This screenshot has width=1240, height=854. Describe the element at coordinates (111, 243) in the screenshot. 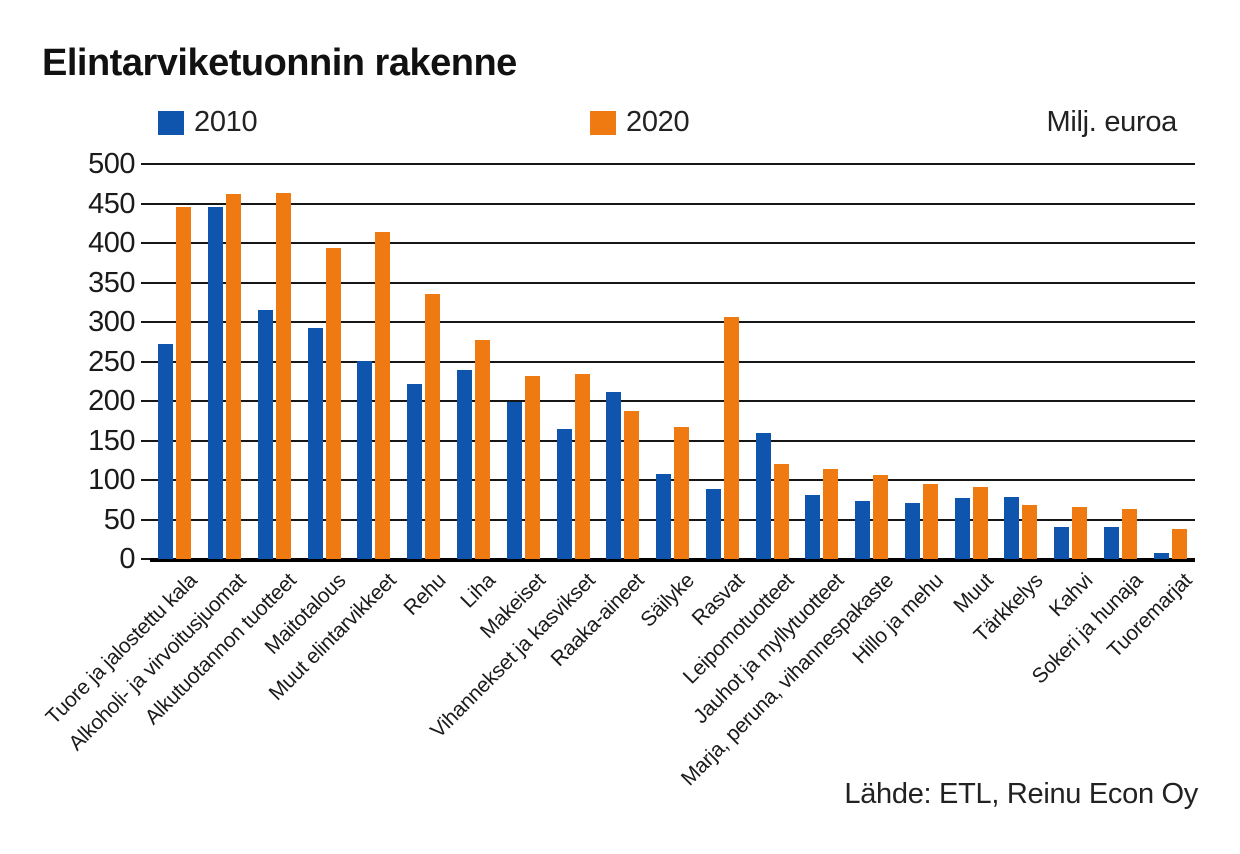

I see `y-axis-label: 400` at that location.